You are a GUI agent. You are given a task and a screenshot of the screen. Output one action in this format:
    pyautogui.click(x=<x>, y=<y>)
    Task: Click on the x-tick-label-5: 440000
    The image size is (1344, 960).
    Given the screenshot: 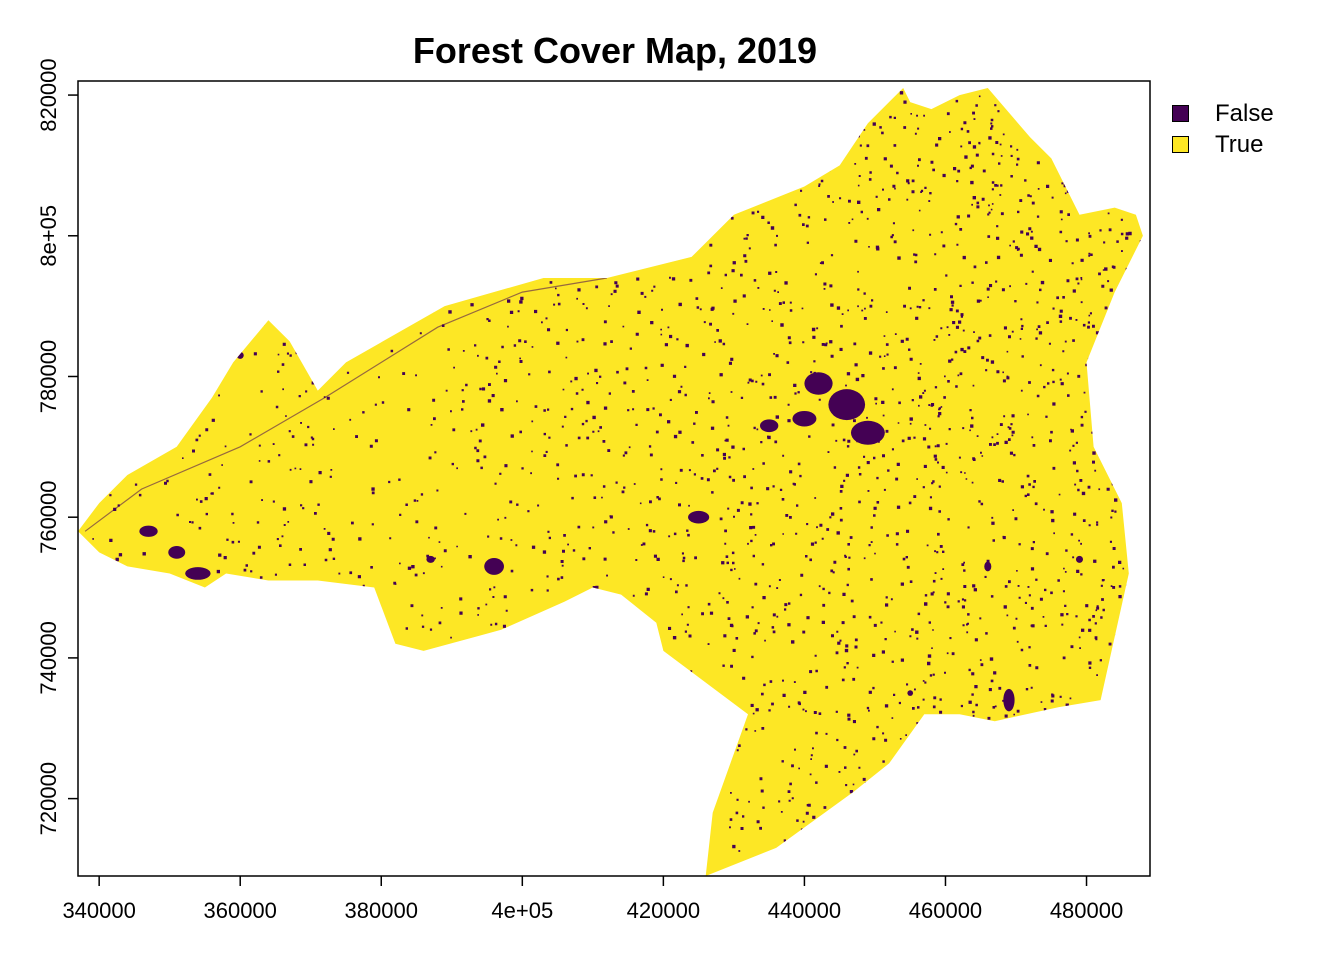 What is the action you would take?
    pyautogui.click(x=804, y=910)
    